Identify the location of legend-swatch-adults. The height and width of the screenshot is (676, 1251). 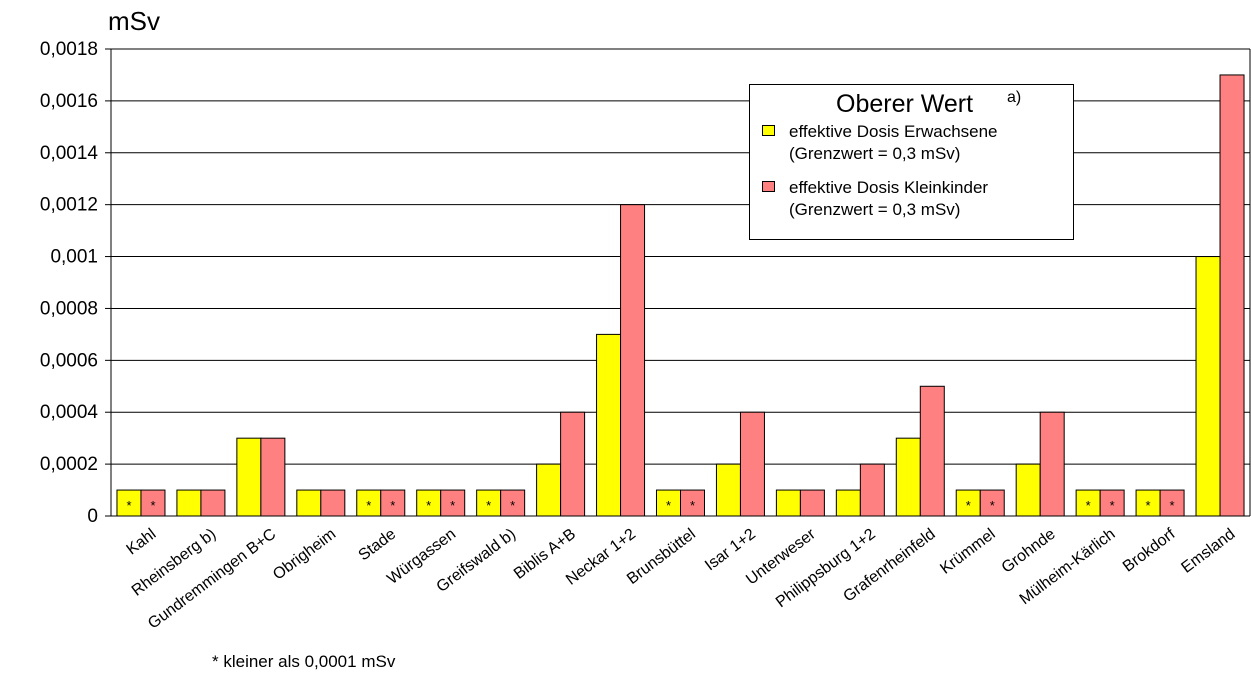
(768, 130).